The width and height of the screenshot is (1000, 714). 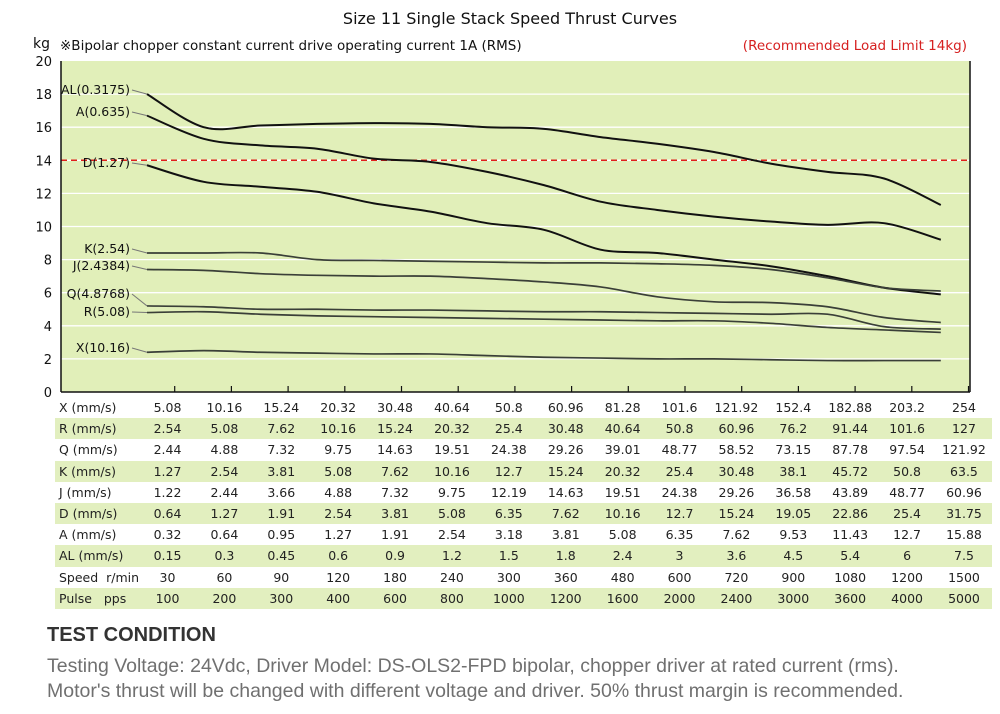 What do you see at coordinates (43, 95) in the screenshot?
I see `y-tick-label: 18` at bounding box center [43, 95].